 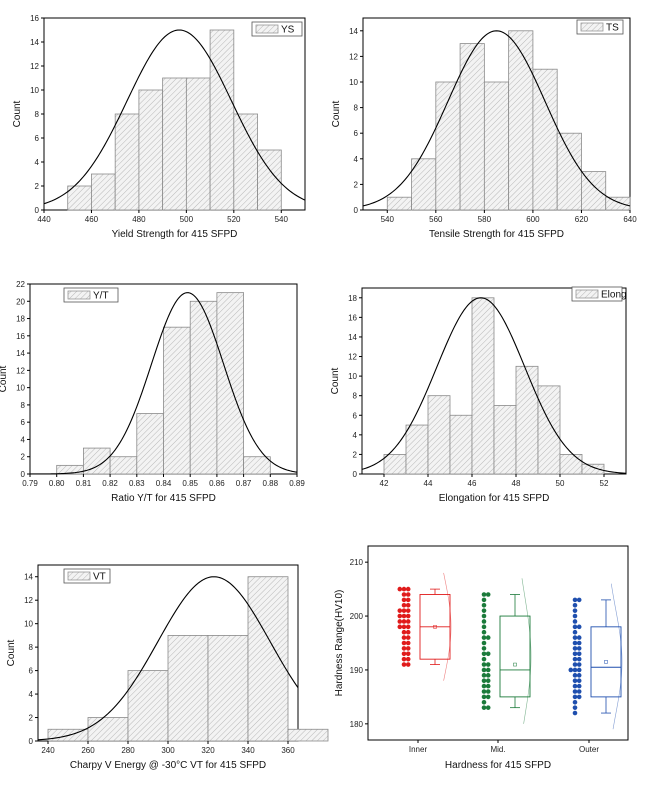 I want to click on y-tick-label: 210, so click(x=357, y=562).